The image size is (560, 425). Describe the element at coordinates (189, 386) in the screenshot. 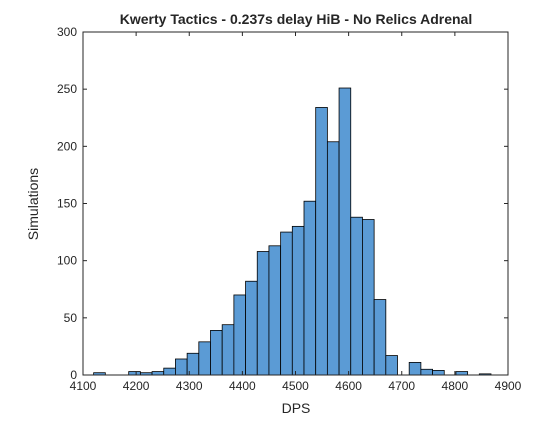

I see `x-tick-label: 4300` at that location.